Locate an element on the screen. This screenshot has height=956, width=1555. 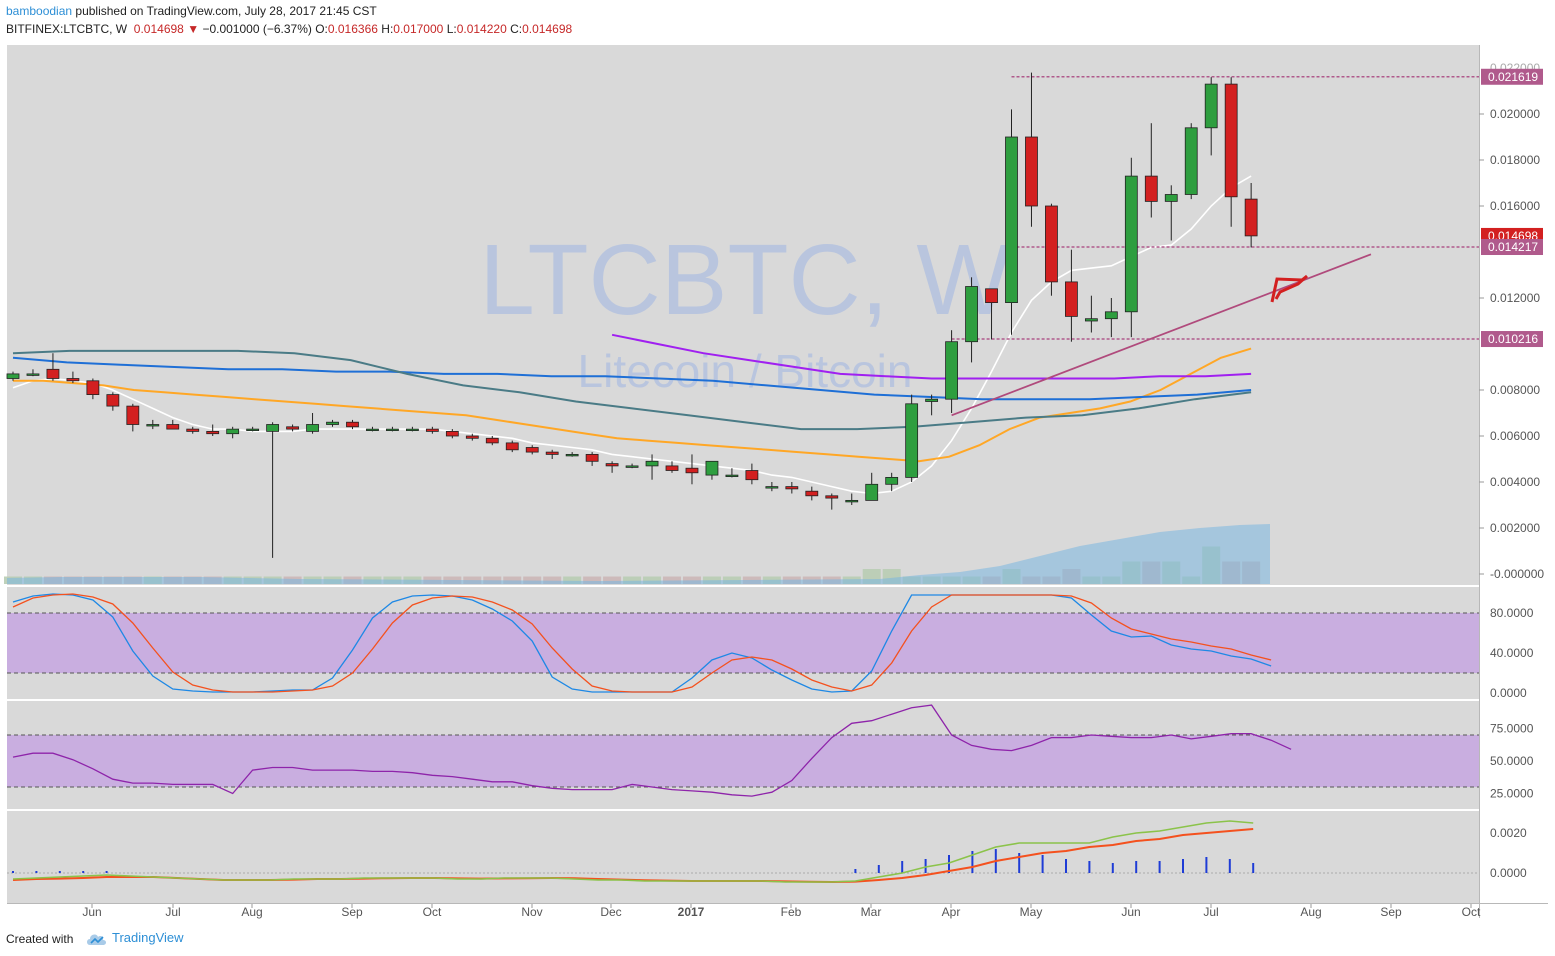
stoch-band is located at coordinates (743, 643).